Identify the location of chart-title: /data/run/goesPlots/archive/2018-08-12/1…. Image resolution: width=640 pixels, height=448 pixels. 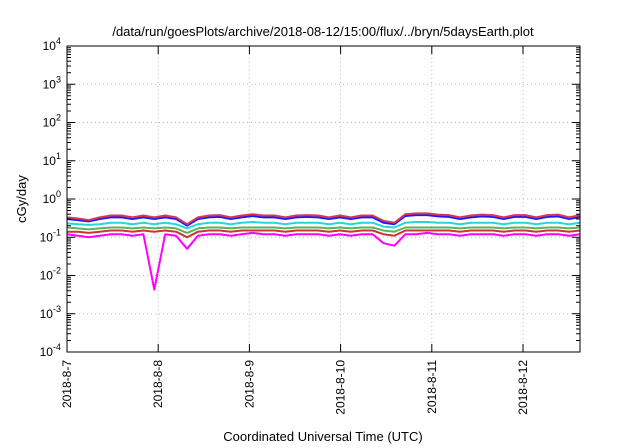
(323, 31).